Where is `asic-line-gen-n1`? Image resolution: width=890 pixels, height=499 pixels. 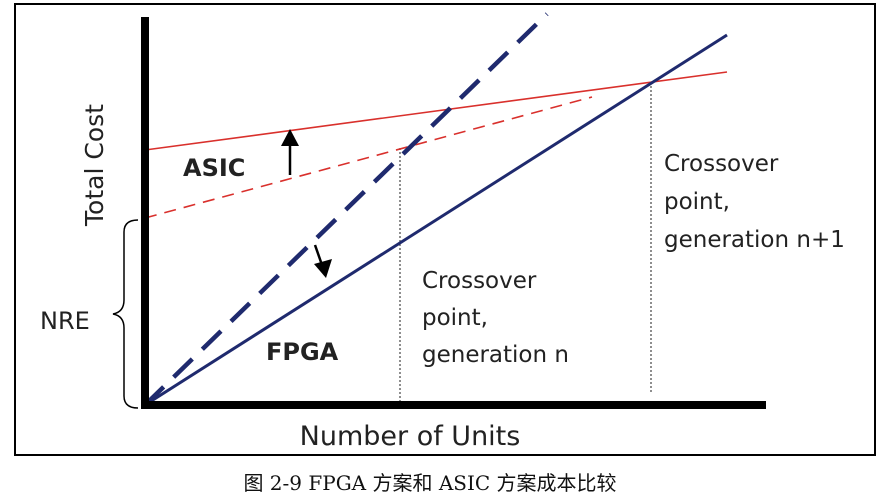
asic-line-gen-n1 is located at coordinates (436, 111).